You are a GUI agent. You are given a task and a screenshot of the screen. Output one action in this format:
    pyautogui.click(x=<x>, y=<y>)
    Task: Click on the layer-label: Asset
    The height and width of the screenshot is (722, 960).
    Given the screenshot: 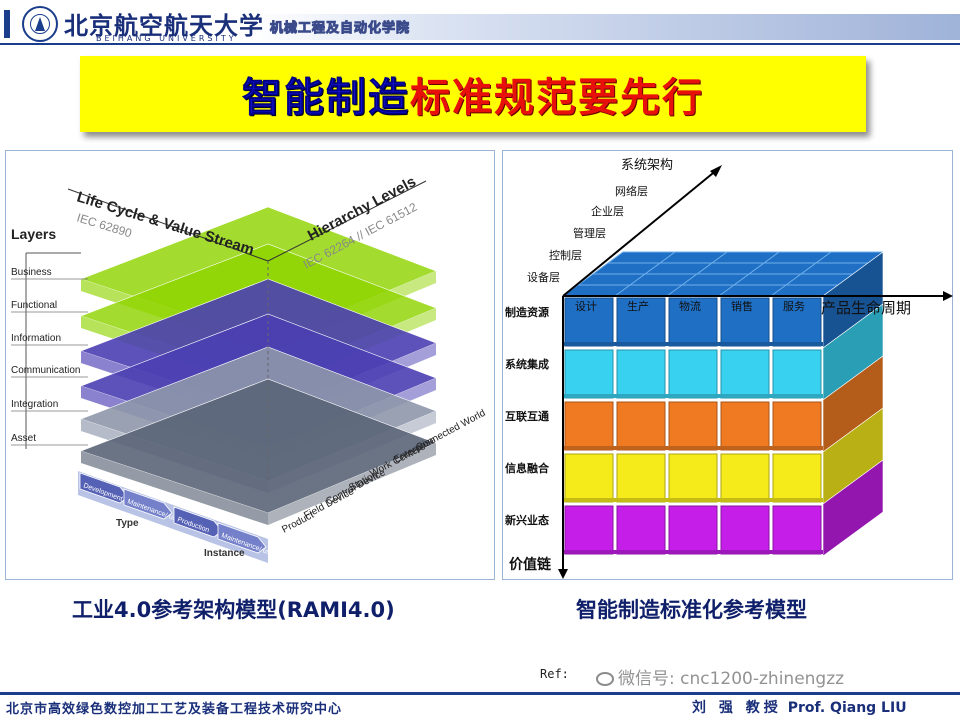 What is the action you would take?
    pyautogui.click(x=23, y=438)
    